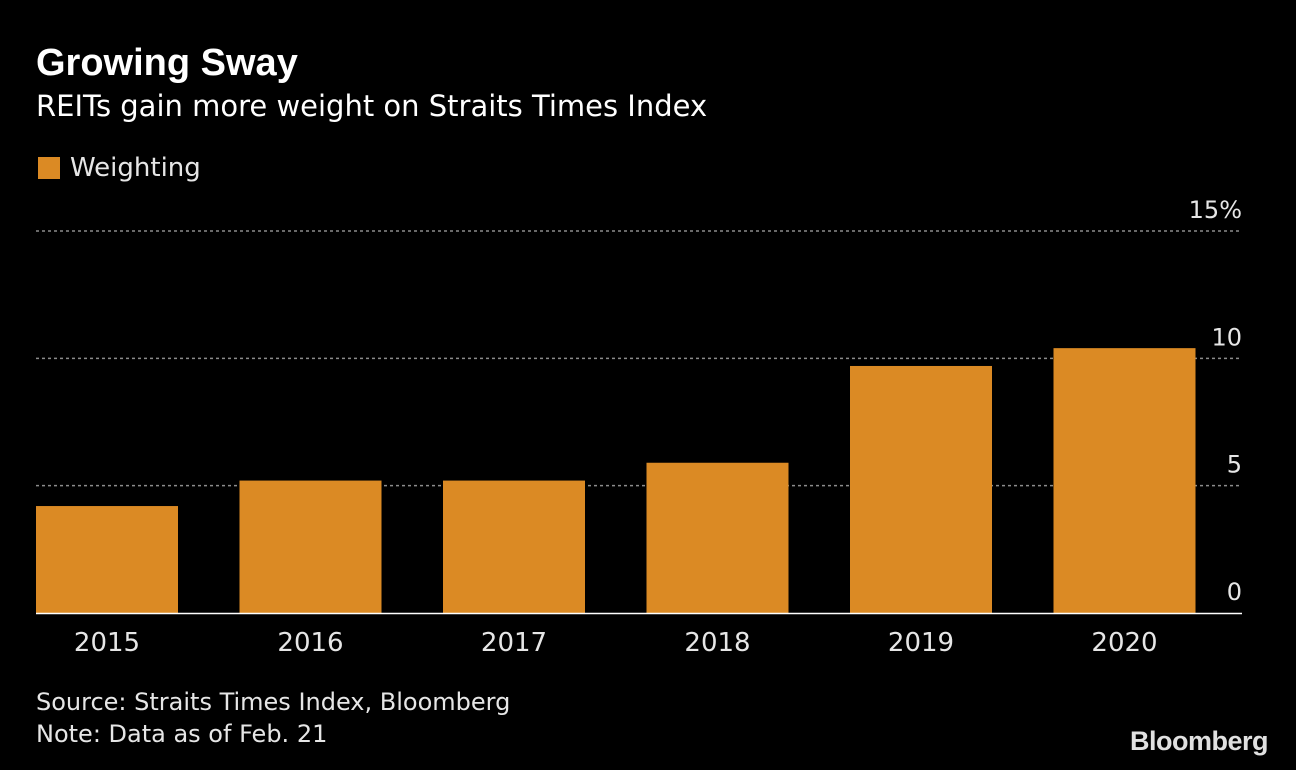 The width and height of the screenshot is (1296, 770). I want to click on bloomberg-logo: Bloomberg, so click(1199, 741).